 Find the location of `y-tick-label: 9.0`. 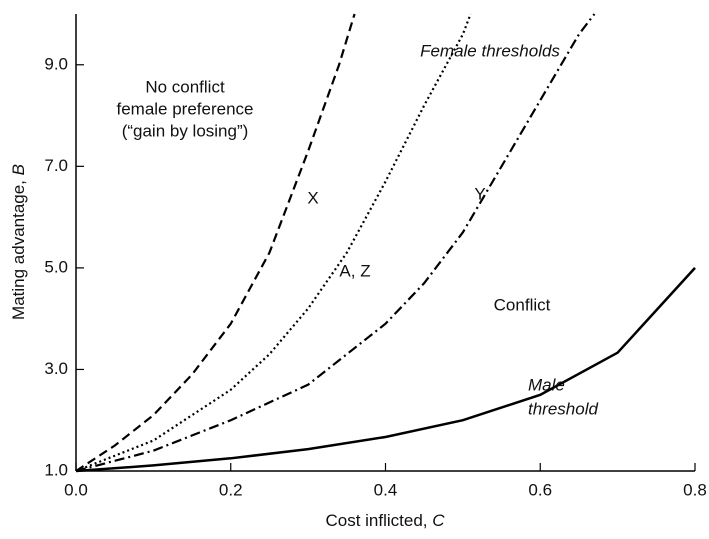

y-tick-label: 9.0 is located at coordinates (56, 63).